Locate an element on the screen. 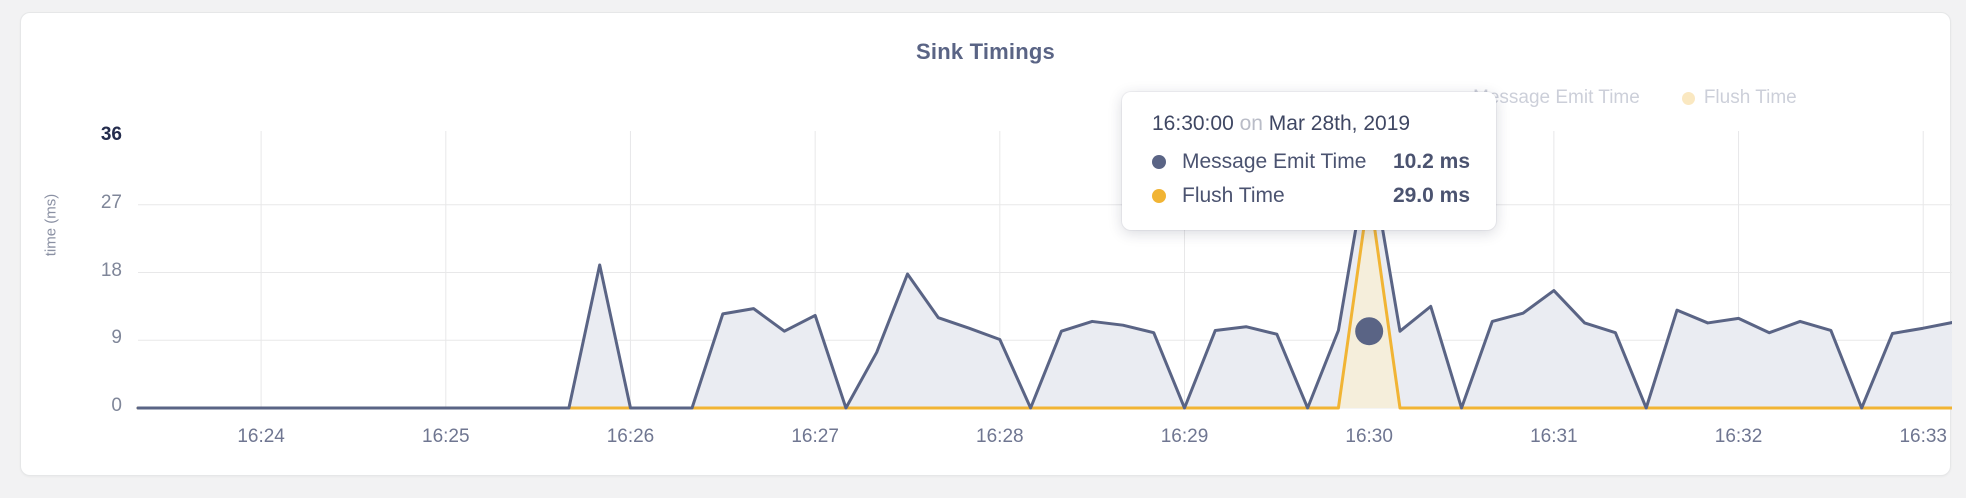 This screenshot has width=1966, height=498. tooltip-header: 16:30:00 on Mar 28th, 2019 is located at coordinates (1311, 124).